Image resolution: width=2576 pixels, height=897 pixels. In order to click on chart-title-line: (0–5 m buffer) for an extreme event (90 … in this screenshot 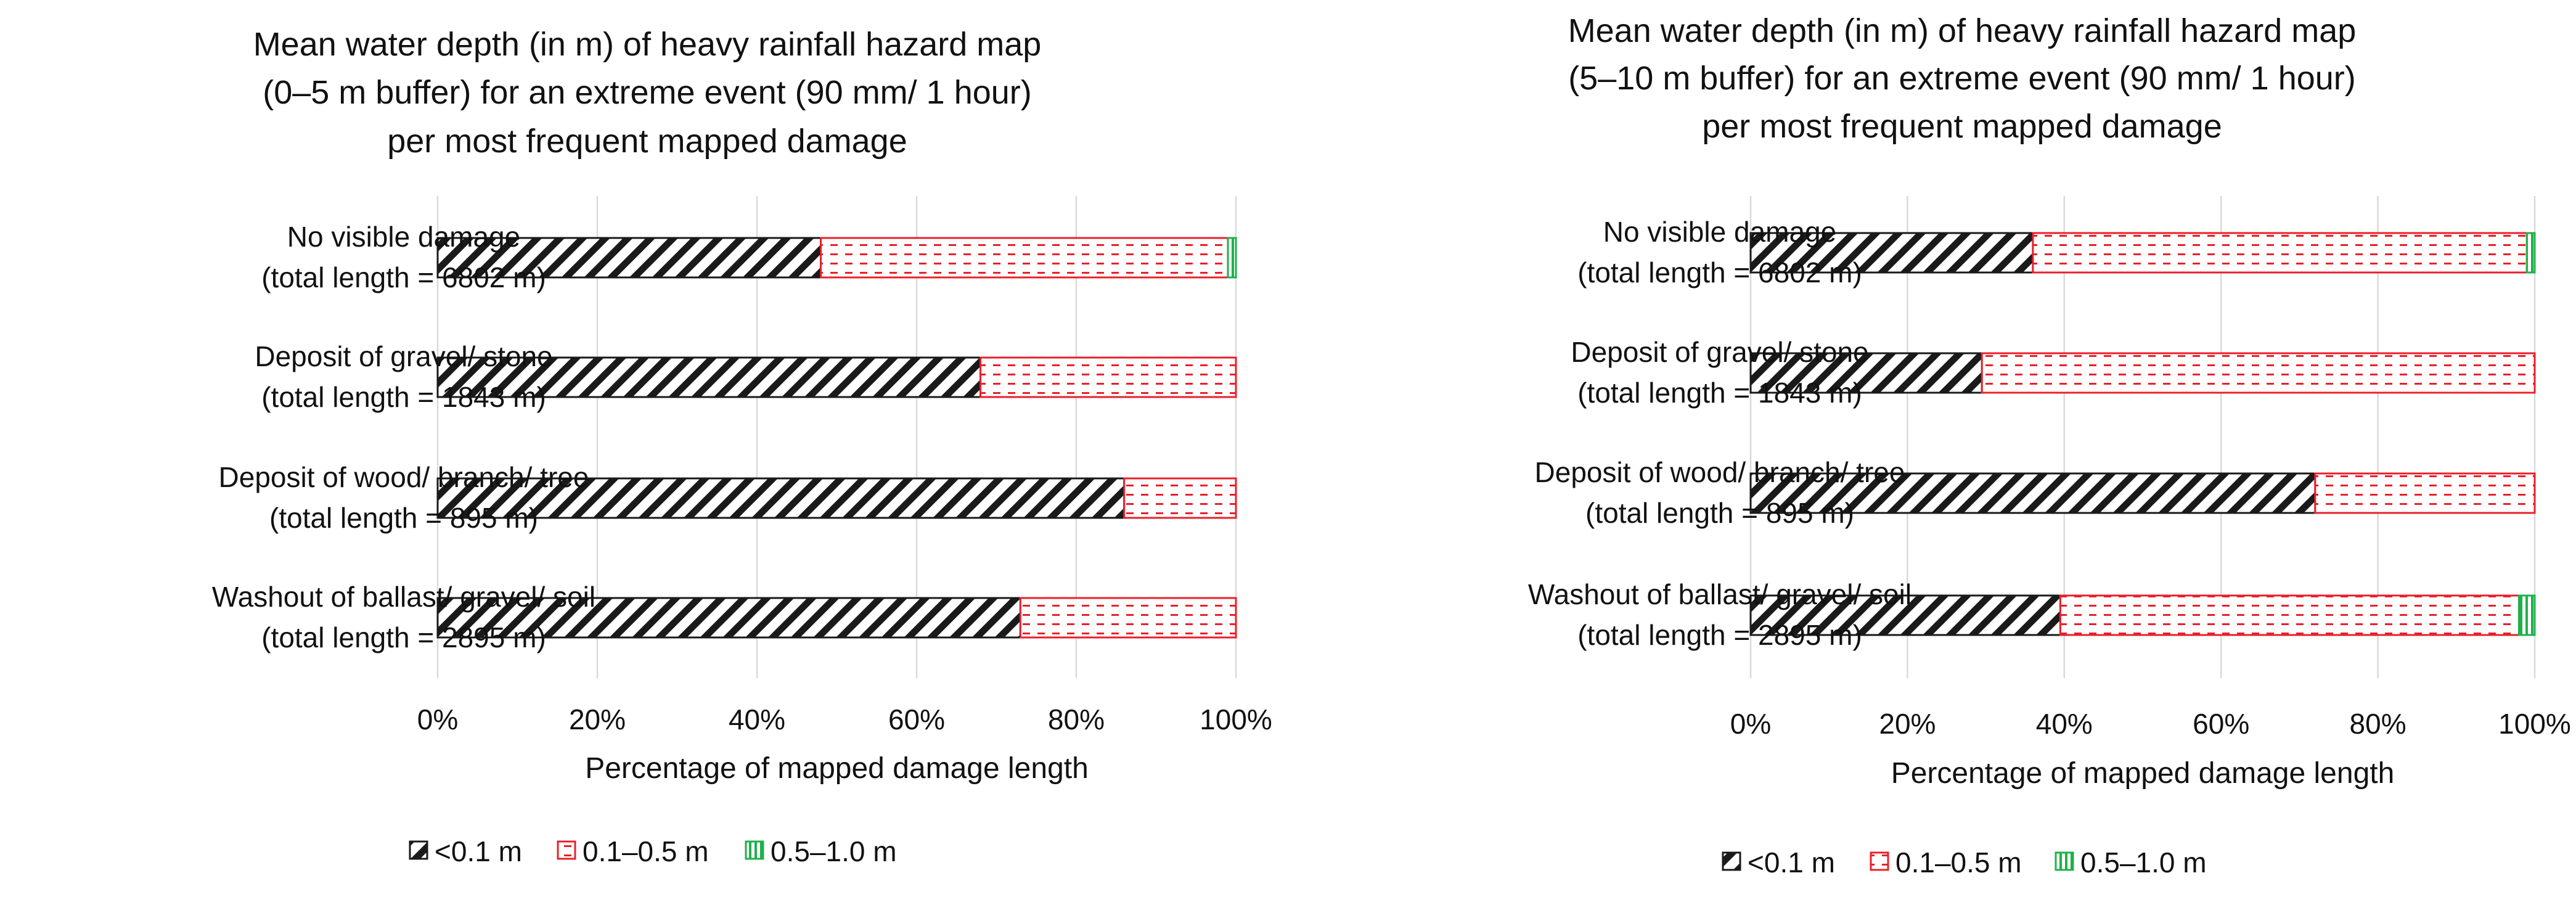, I will do `click(647, 93)`.